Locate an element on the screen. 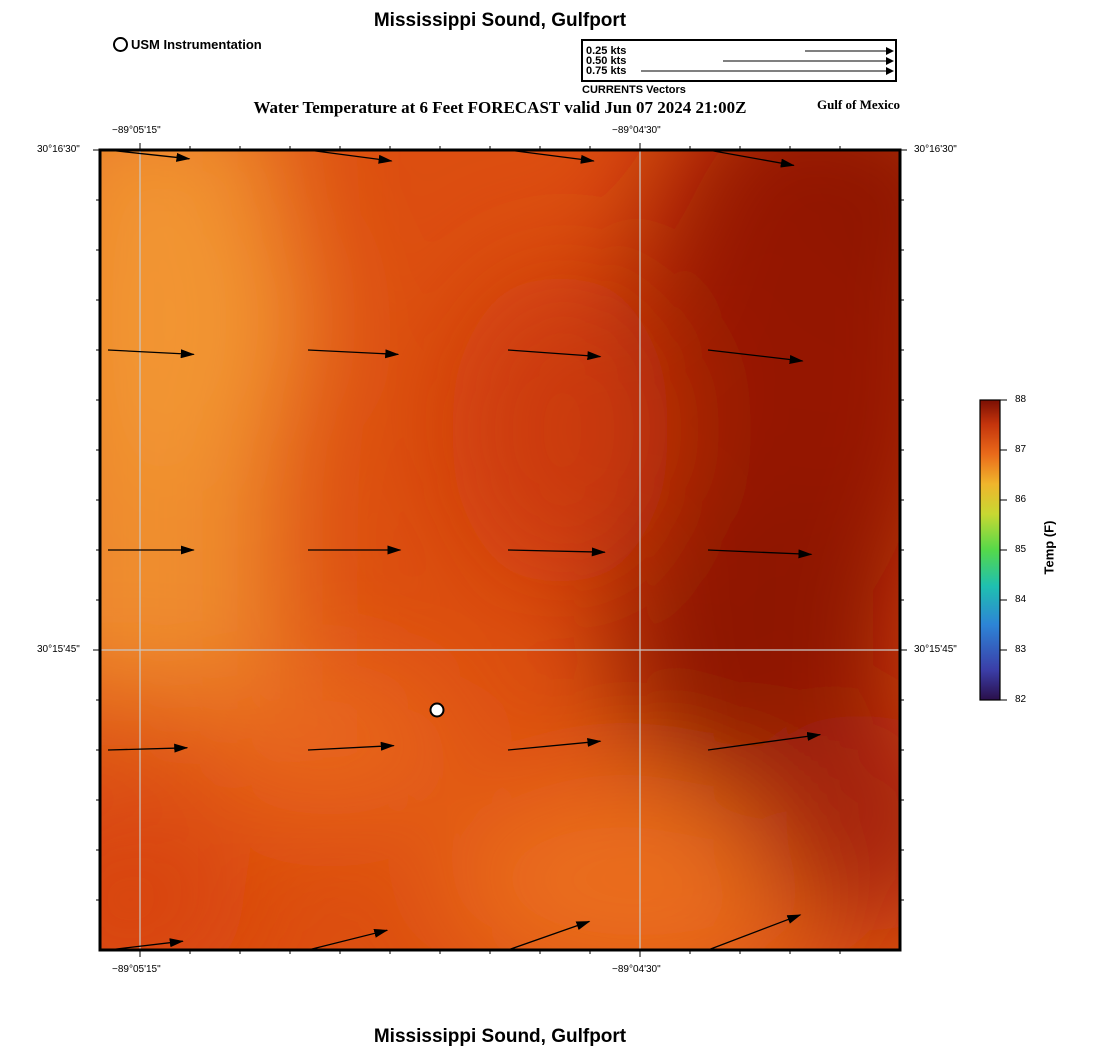 Image resolution: width=1100 pixels, height=1050 pixels. colorbar-tick-label: 87 is located at coordinates (1021, 449).